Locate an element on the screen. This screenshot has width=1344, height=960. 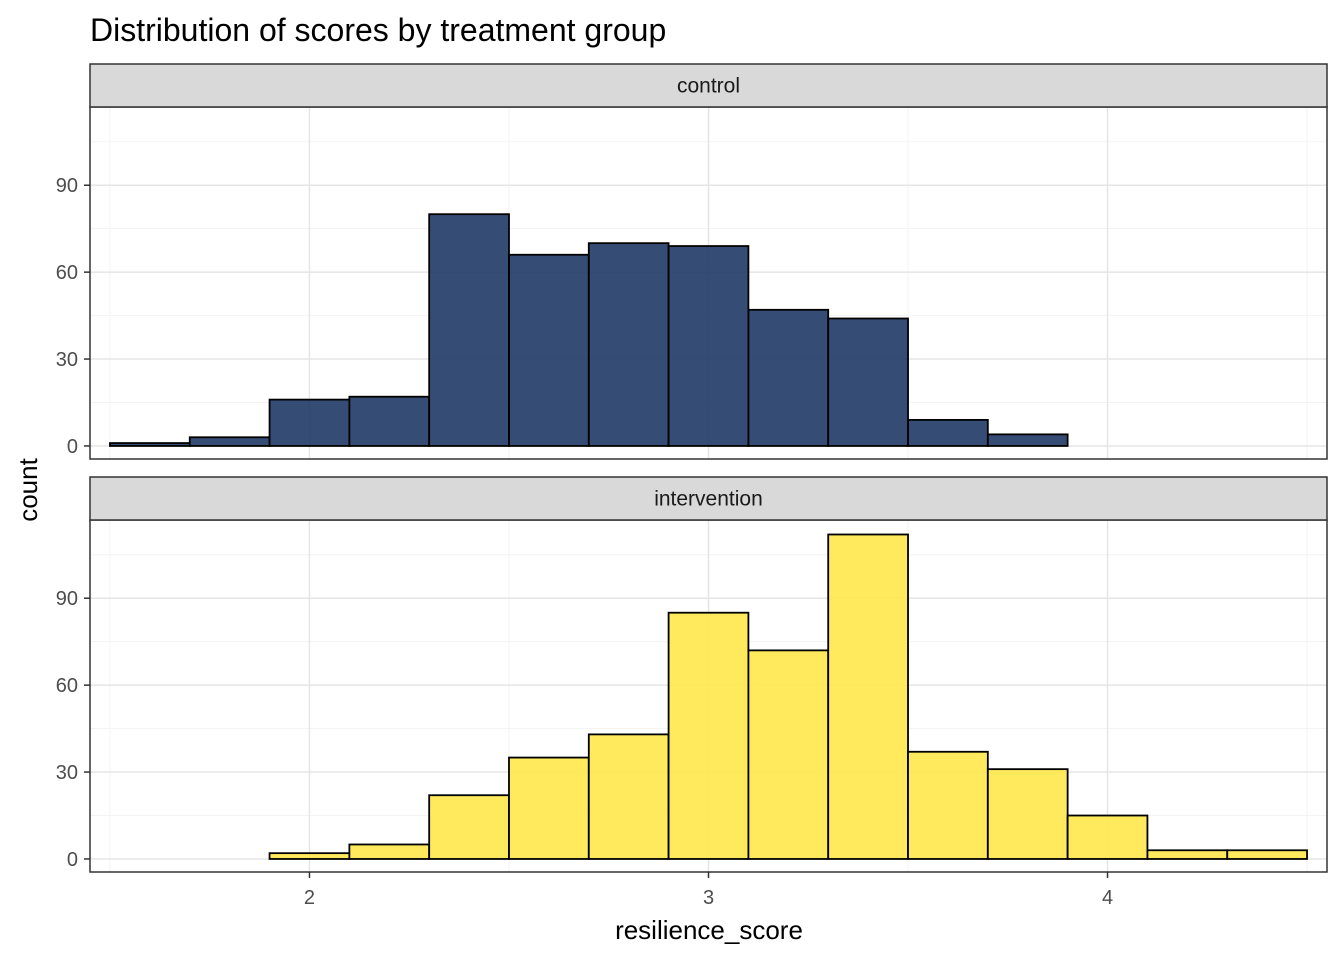
x-tick-label: 2 is located at coordinates (309, 898).